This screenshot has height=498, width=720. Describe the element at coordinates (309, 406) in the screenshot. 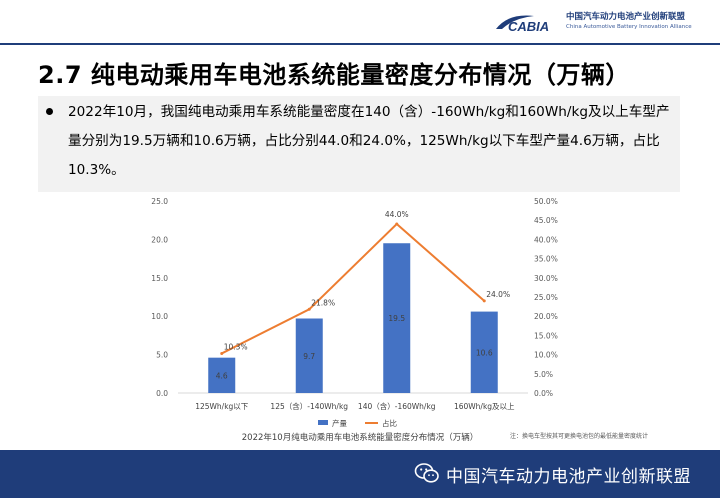

I see `x-tick-label: 125（含）-140Wh/kg` at that location.